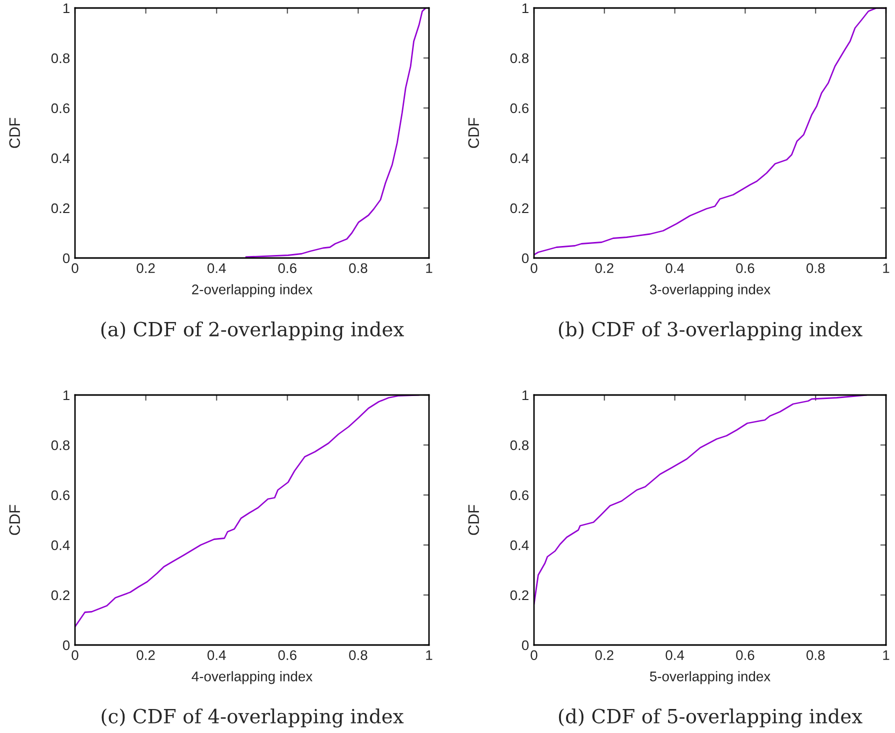 The image size is (895, 733). Describe the element at coordinates (252, 677) in the screenshot. I see `x-axis-title: 4-overlapping index` at that location.